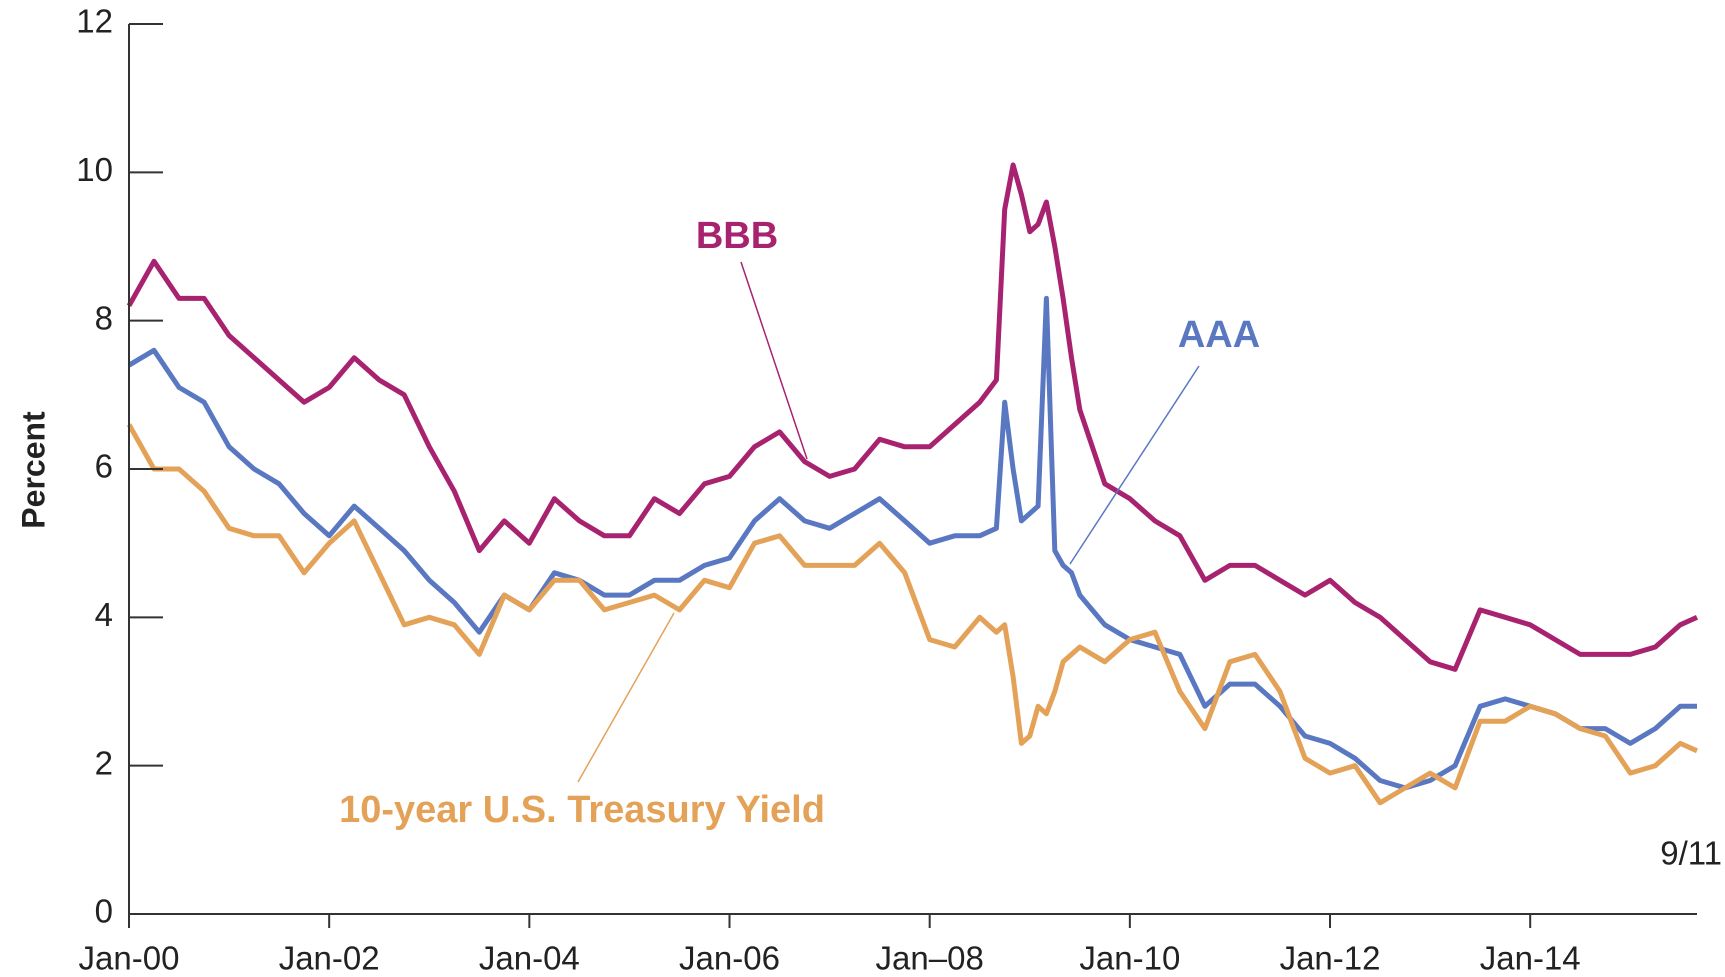 This screenshot has width=1725, height=977. Describe the element at coordinates (104, 466) in the screenshot. I see `y-tick-label: 6` at that location.